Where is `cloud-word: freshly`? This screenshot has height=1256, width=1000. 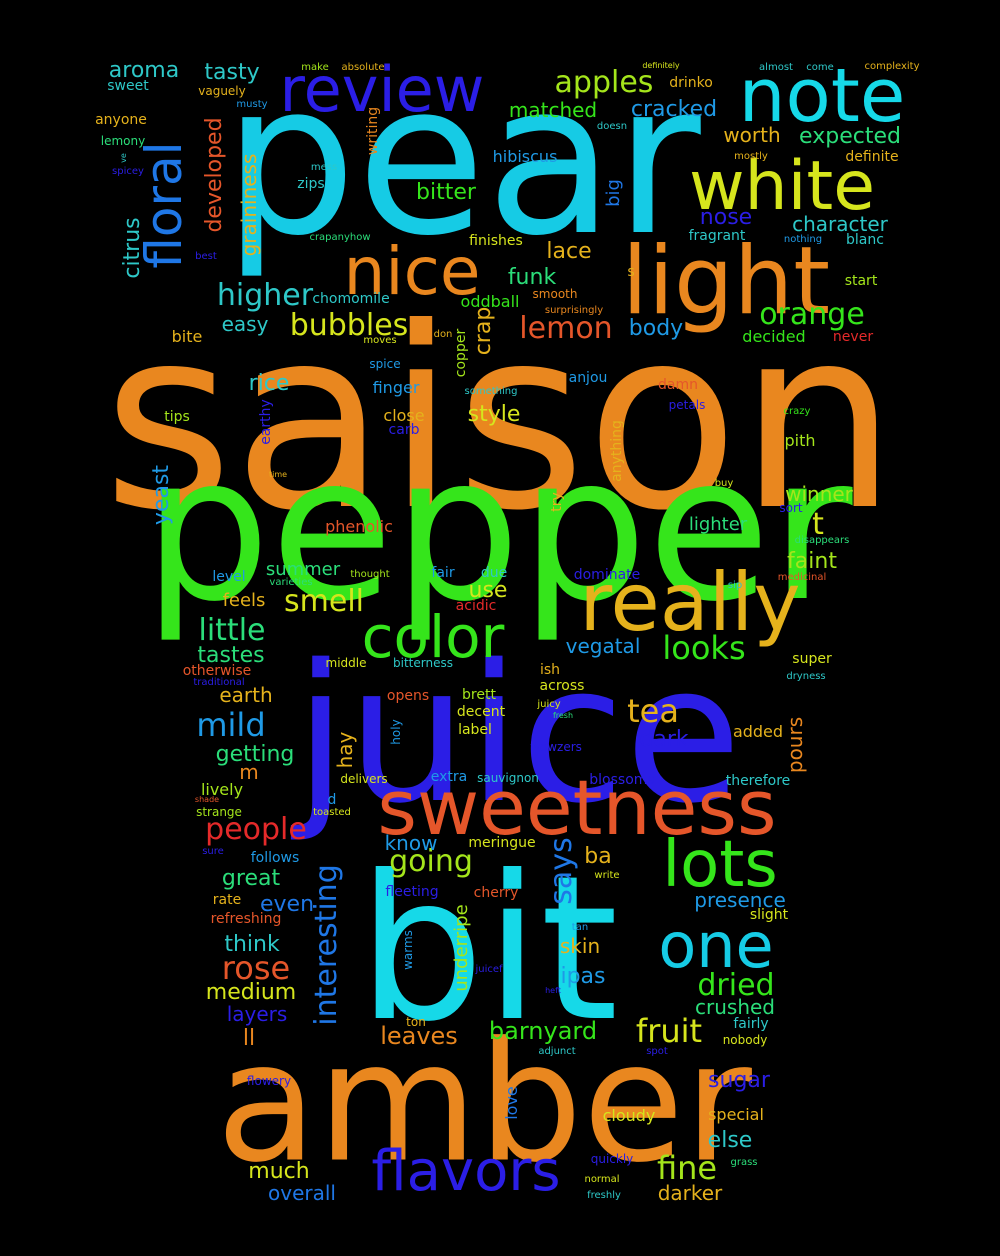 cloud-word: freshly is located at coordinates (604, 1195).